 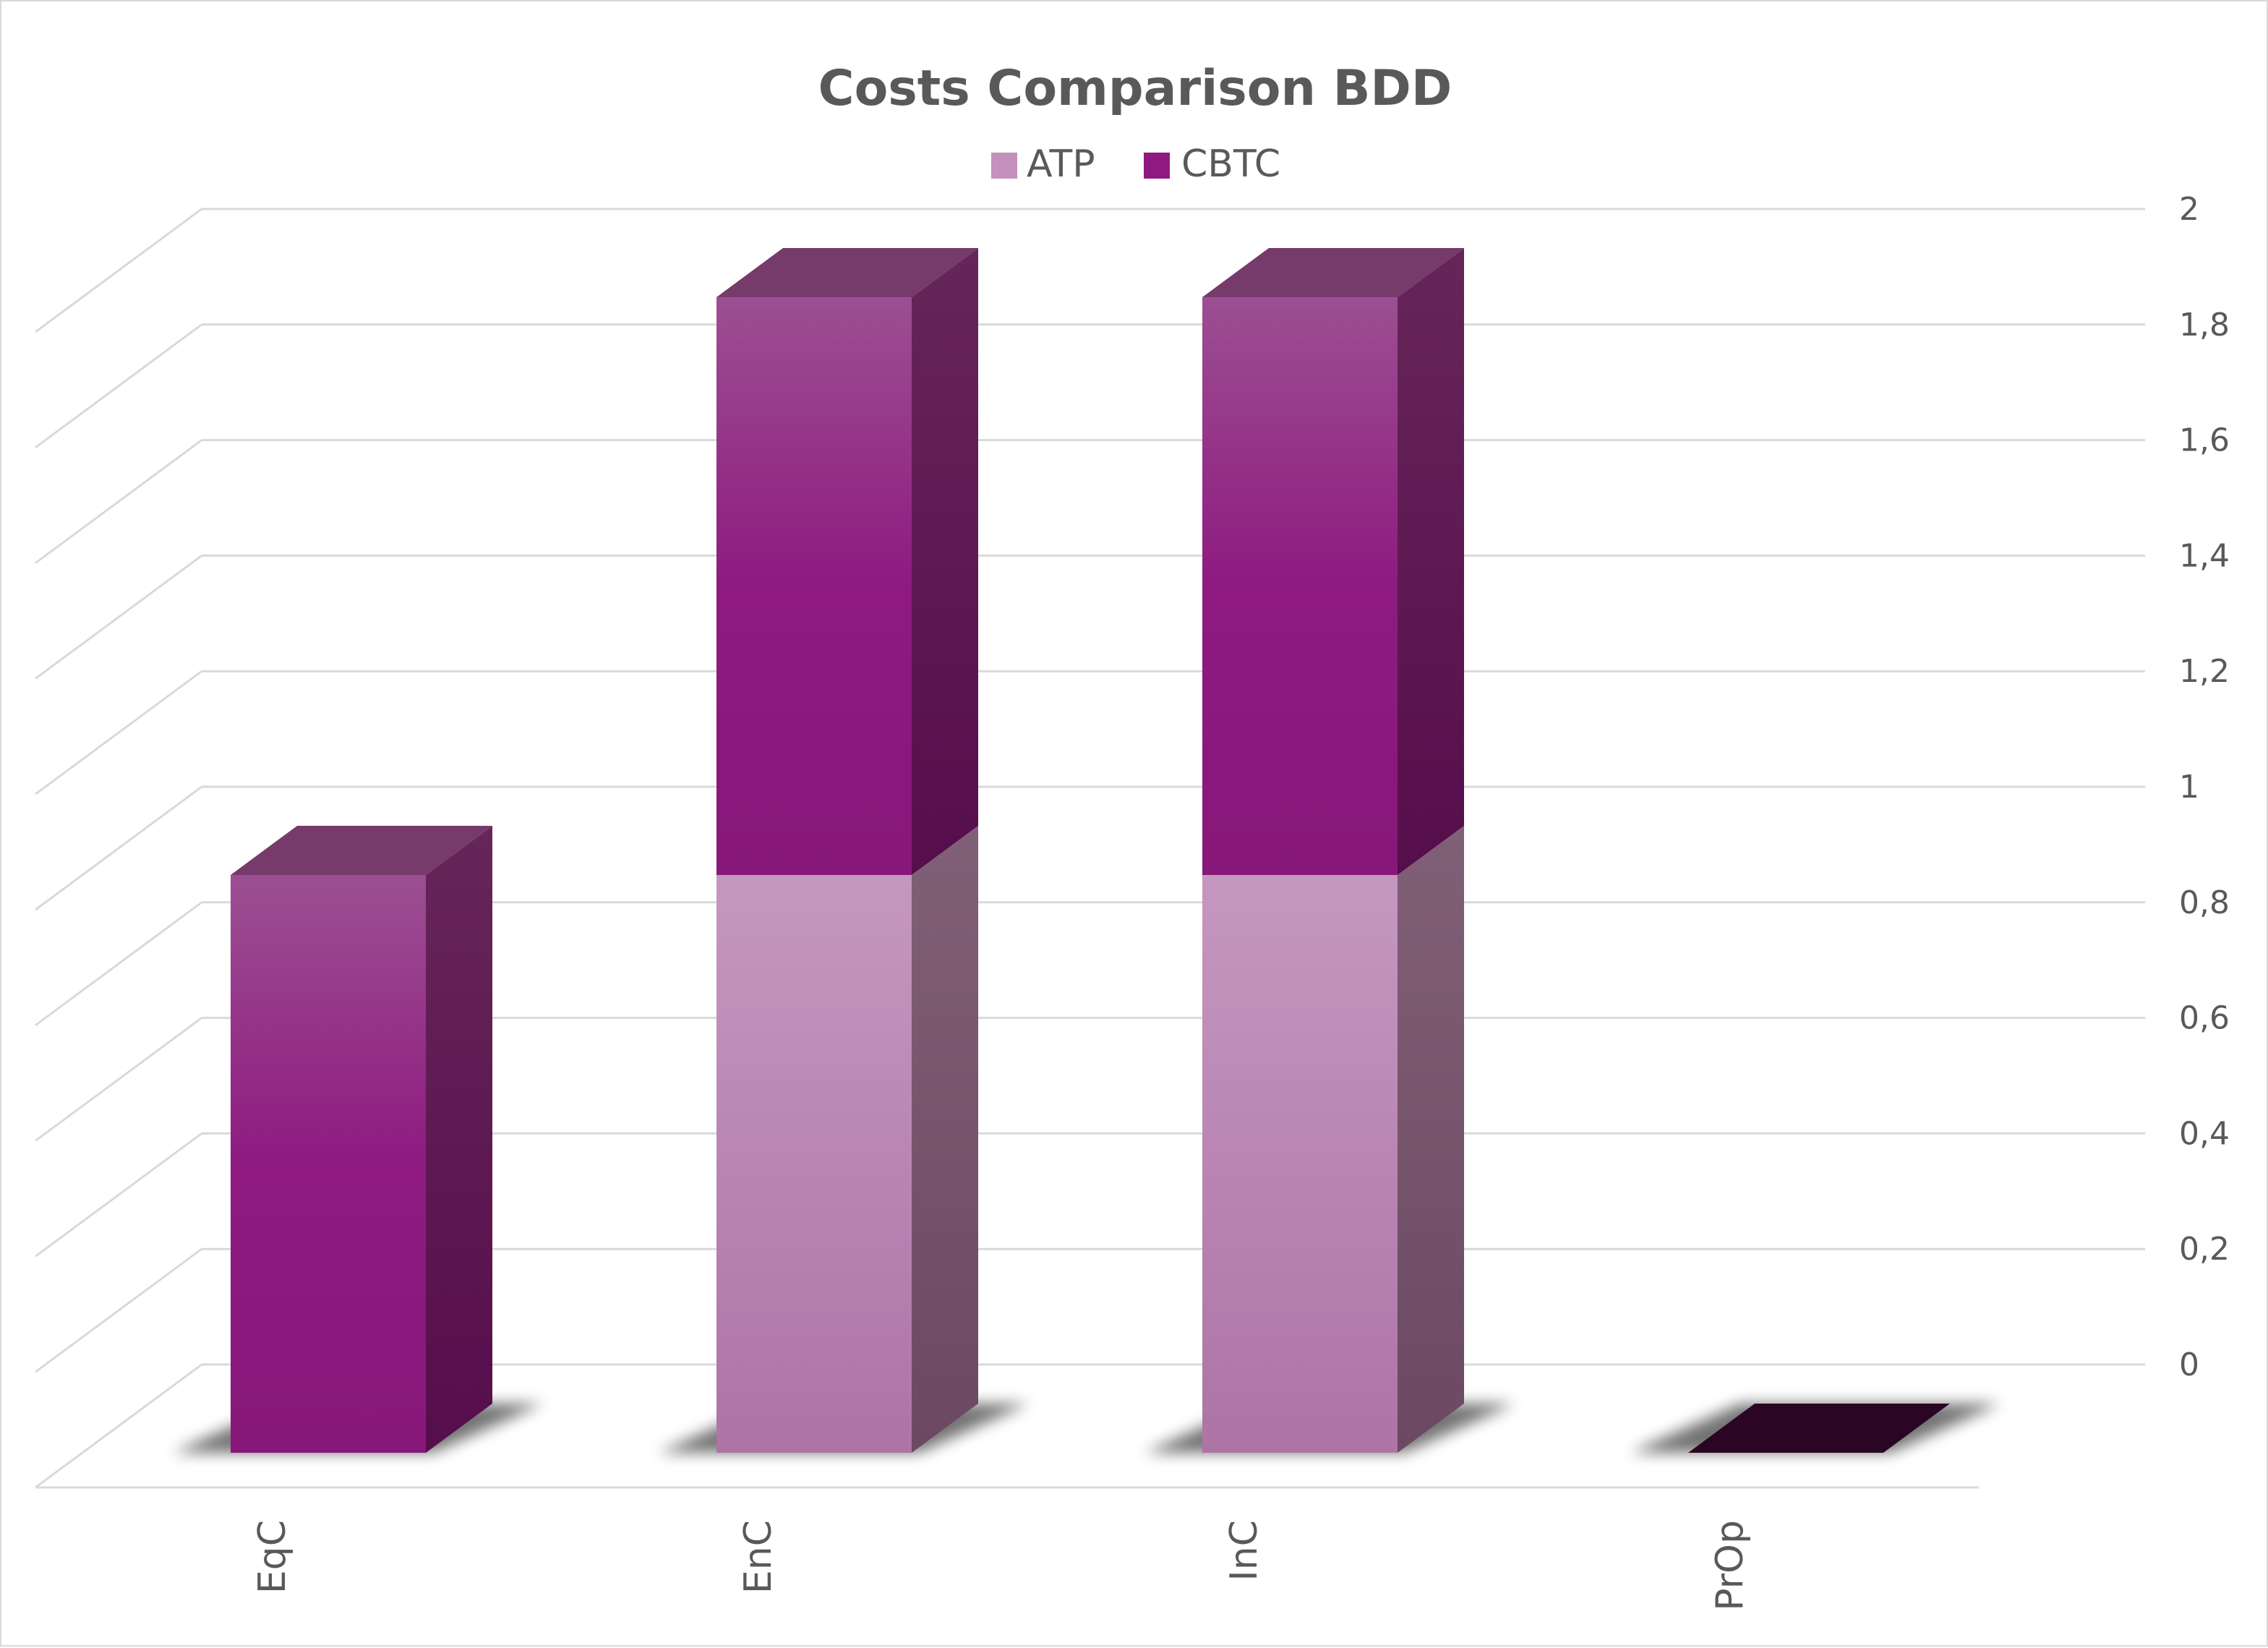 I want to click on bar-top-eqc, so click(x=361, y=850).